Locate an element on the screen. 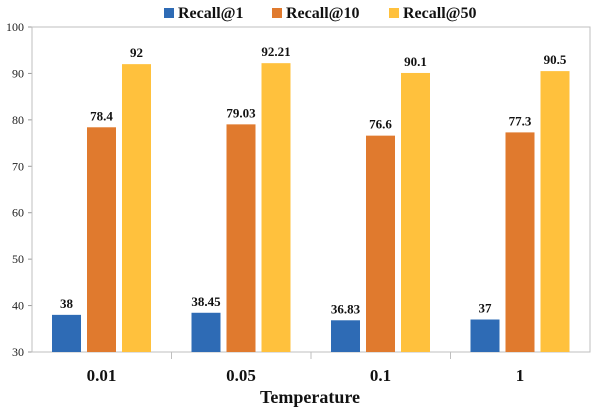  data-label: 90.1 is located at coordinates (415, 61).